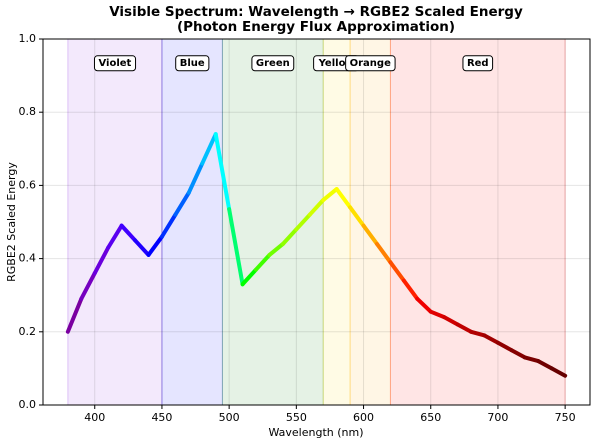 This screenshot has height=446, width=600. Describe the element at coordinates (229, 417) in the screenshot. I see `x-tick-label: 500` at that location.